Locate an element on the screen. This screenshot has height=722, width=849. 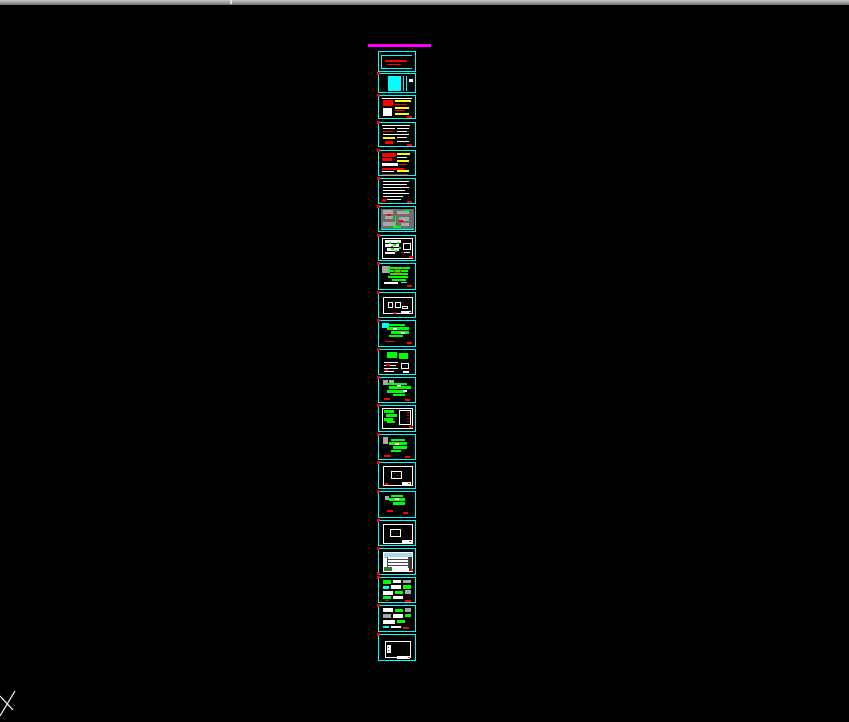
sheet-thumbnail-cover-sheet is located at coordinates (397, 61).